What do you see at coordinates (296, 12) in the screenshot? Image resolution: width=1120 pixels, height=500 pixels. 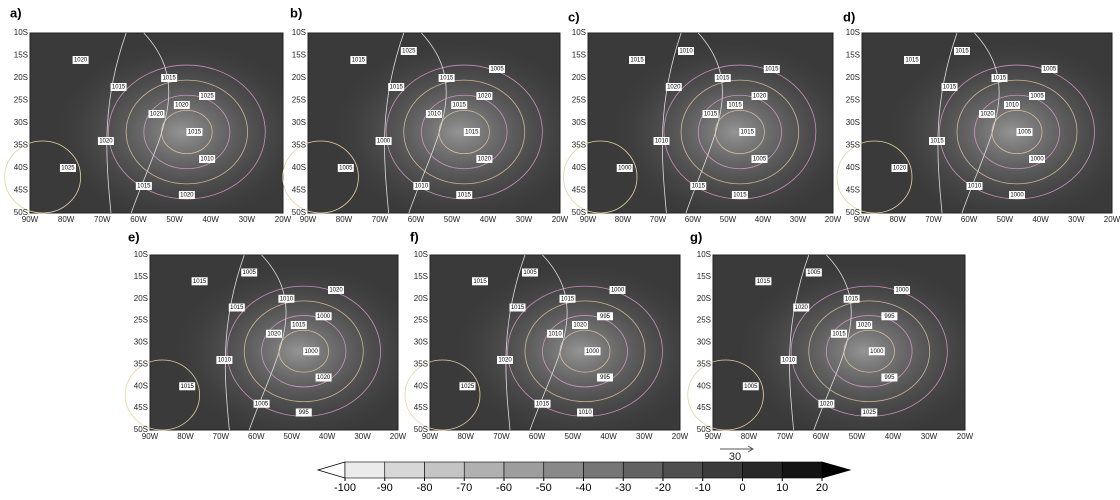 I see `panel-label: b)` at bounding box center [296, 12].